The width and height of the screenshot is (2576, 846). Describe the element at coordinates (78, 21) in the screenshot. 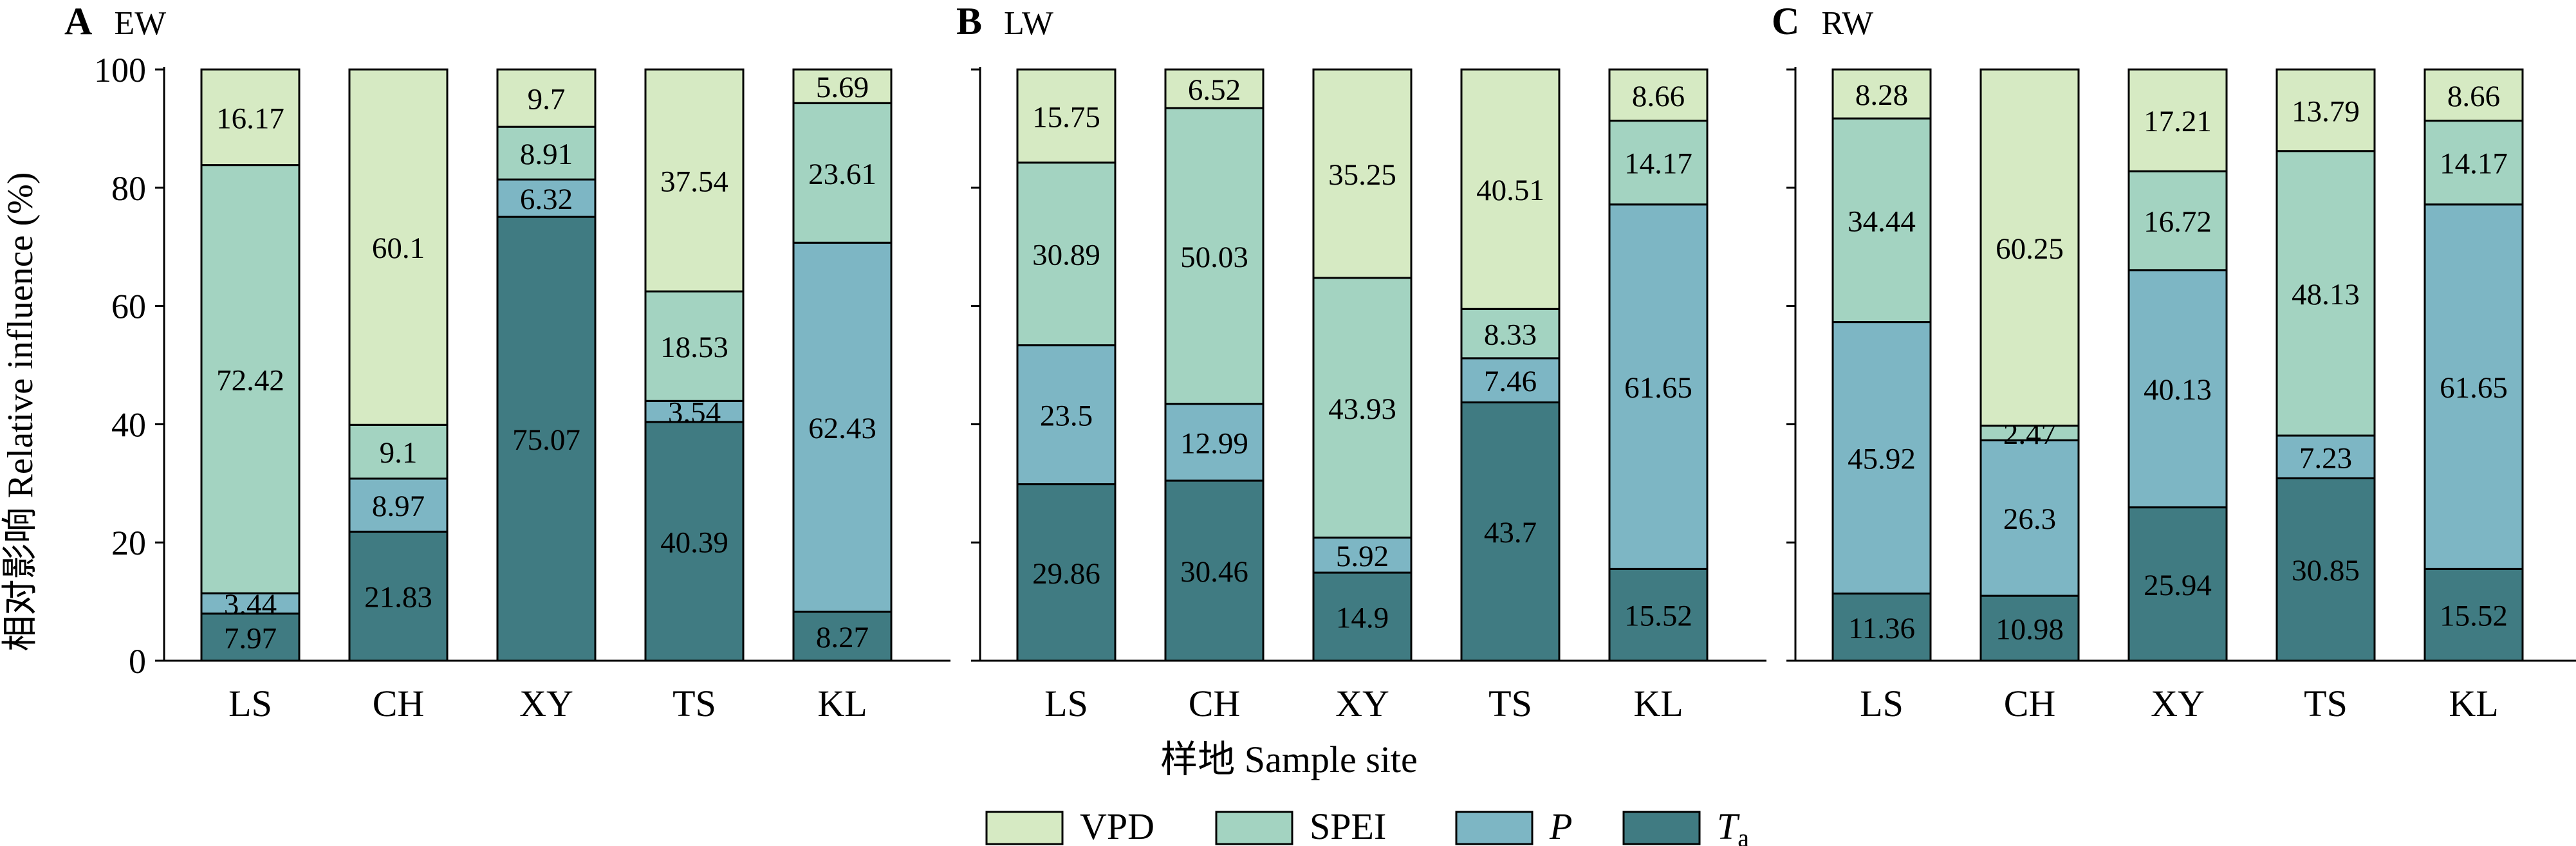

I see `panel-letter: A` at that location.